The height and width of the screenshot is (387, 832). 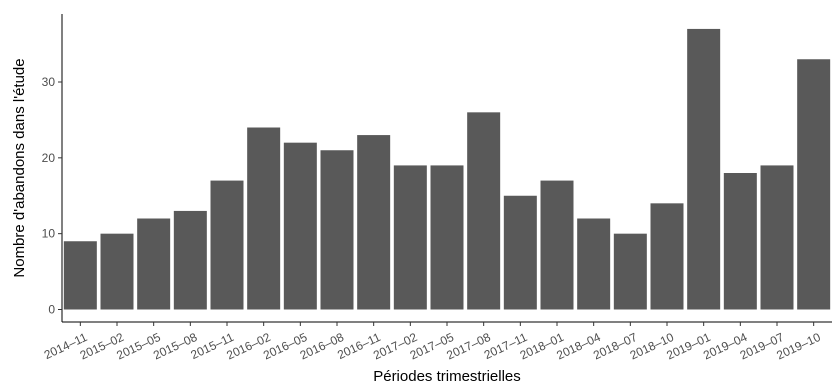 I want to click on y-ticks-group: 0 10 20 30, so click(x=52, y=196).